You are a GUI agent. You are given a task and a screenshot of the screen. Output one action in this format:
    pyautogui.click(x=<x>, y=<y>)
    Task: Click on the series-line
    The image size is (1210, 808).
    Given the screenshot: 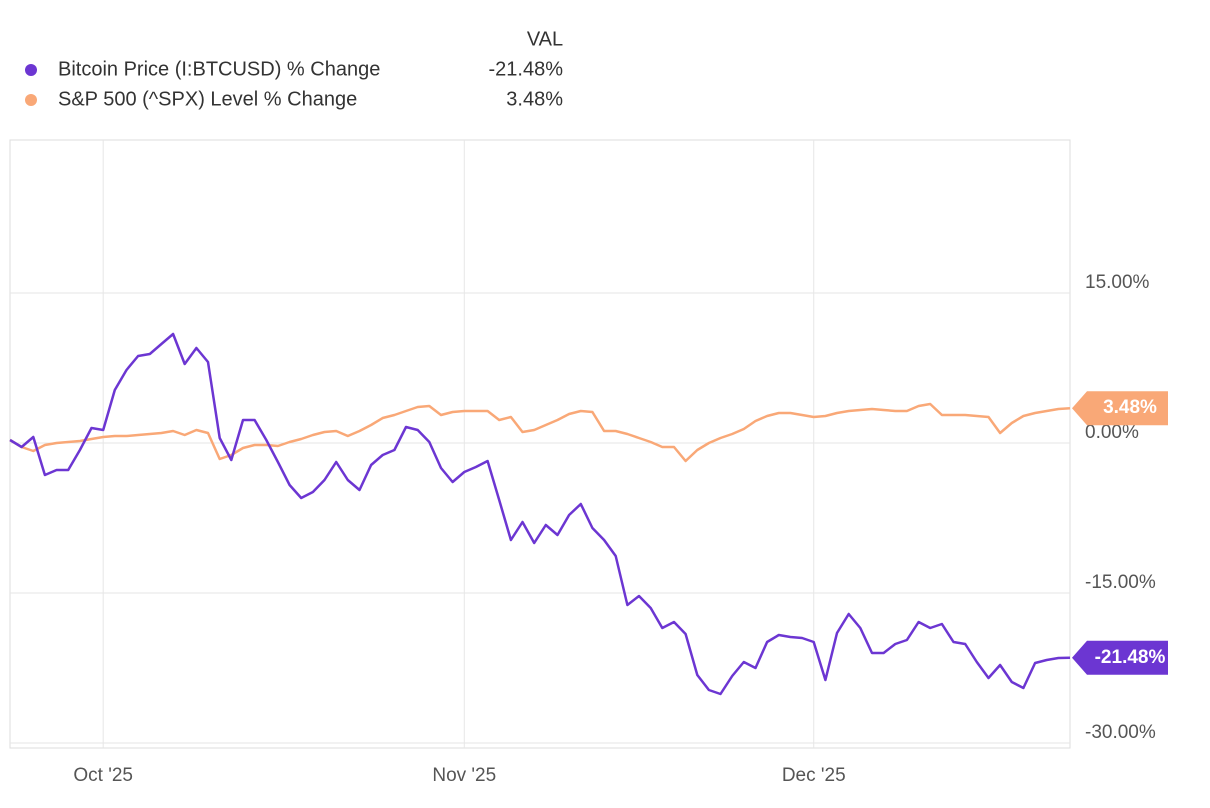 What is the action you would take?
    pyautogui.click(x=540, y=432)
    